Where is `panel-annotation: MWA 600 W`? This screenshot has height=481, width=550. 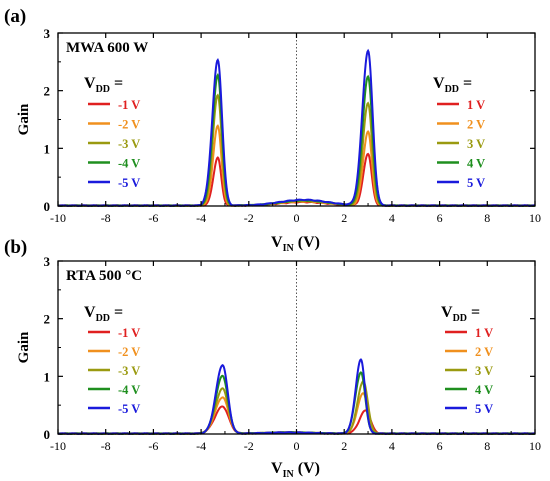
panel-annotation: MWA 600 W is located at coordinates (107, 48).